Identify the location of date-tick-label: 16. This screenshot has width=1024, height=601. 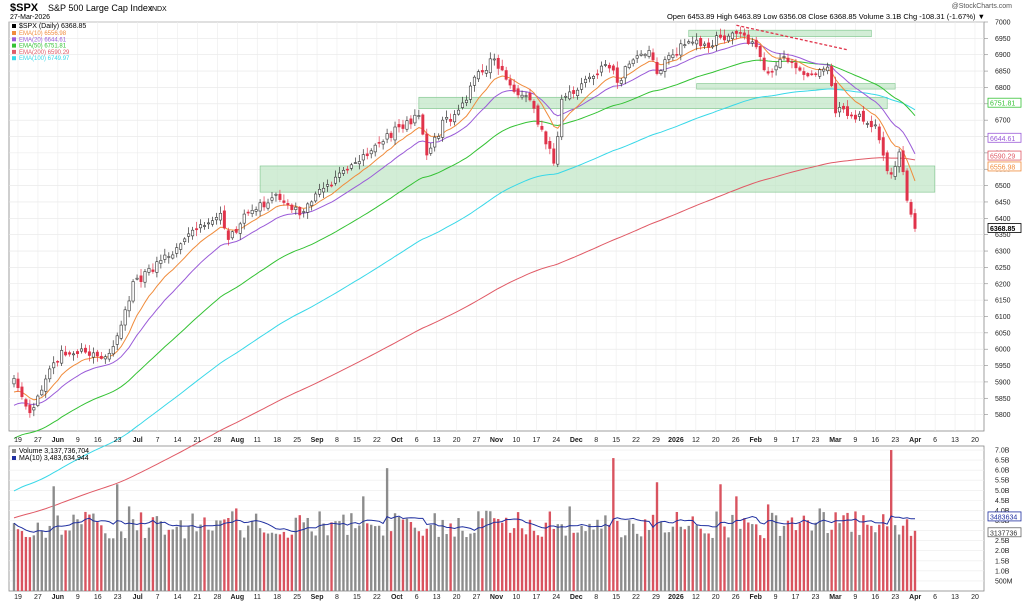
(875, 440).